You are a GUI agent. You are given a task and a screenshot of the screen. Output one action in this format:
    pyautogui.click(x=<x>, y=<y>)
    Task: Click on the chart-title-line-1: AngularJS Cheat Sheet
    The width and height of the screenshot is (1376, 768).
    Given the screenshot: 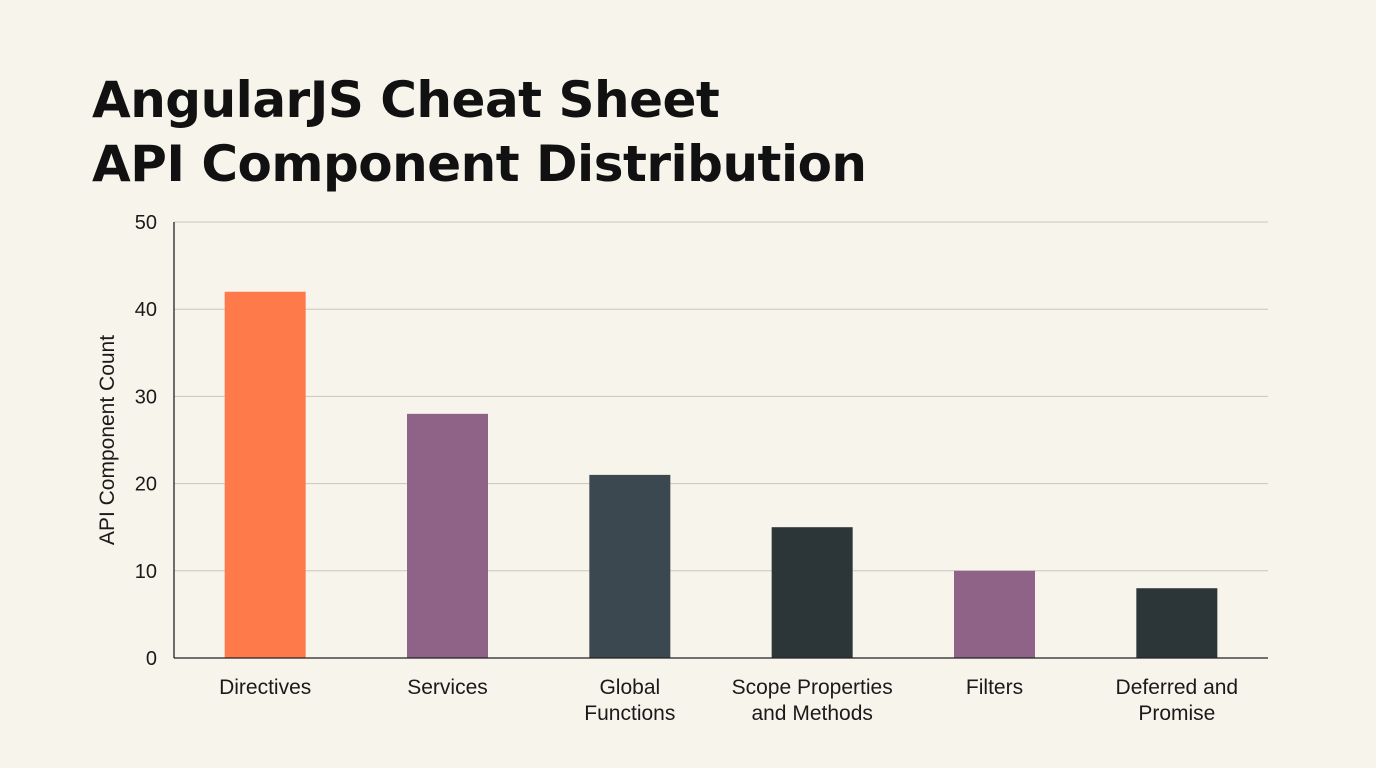 What is the action you would take?
    pyautogui.click(x=406, y=100)
    